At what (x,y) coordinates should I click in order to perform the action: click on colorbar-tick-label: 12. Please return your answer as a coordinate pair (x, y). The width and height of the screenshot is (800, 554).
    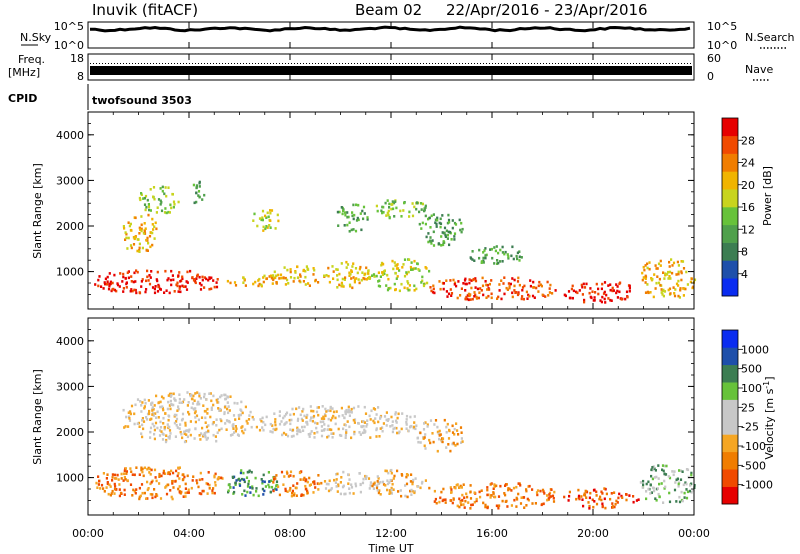
    Looking at the image, I should click on (748, 229).